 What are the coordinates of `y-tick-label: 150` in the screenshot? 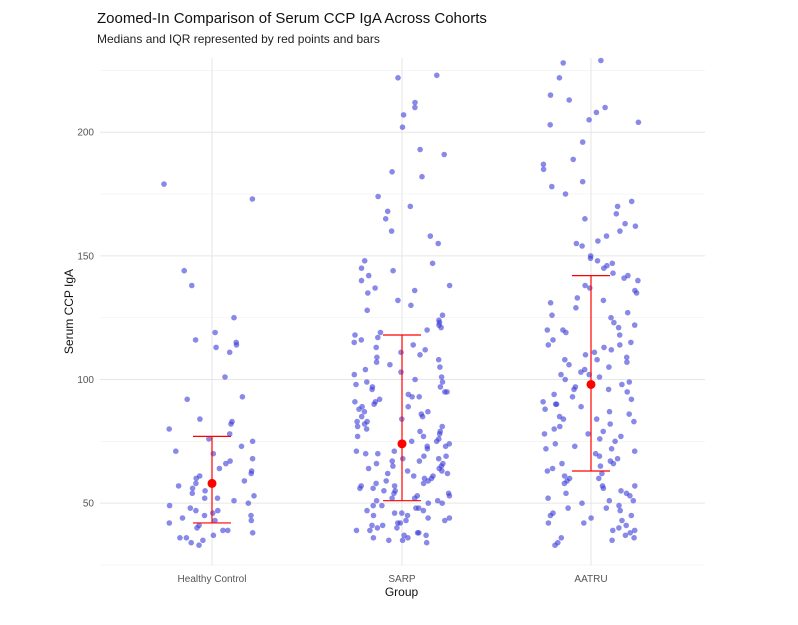 It's located at (85, 256).